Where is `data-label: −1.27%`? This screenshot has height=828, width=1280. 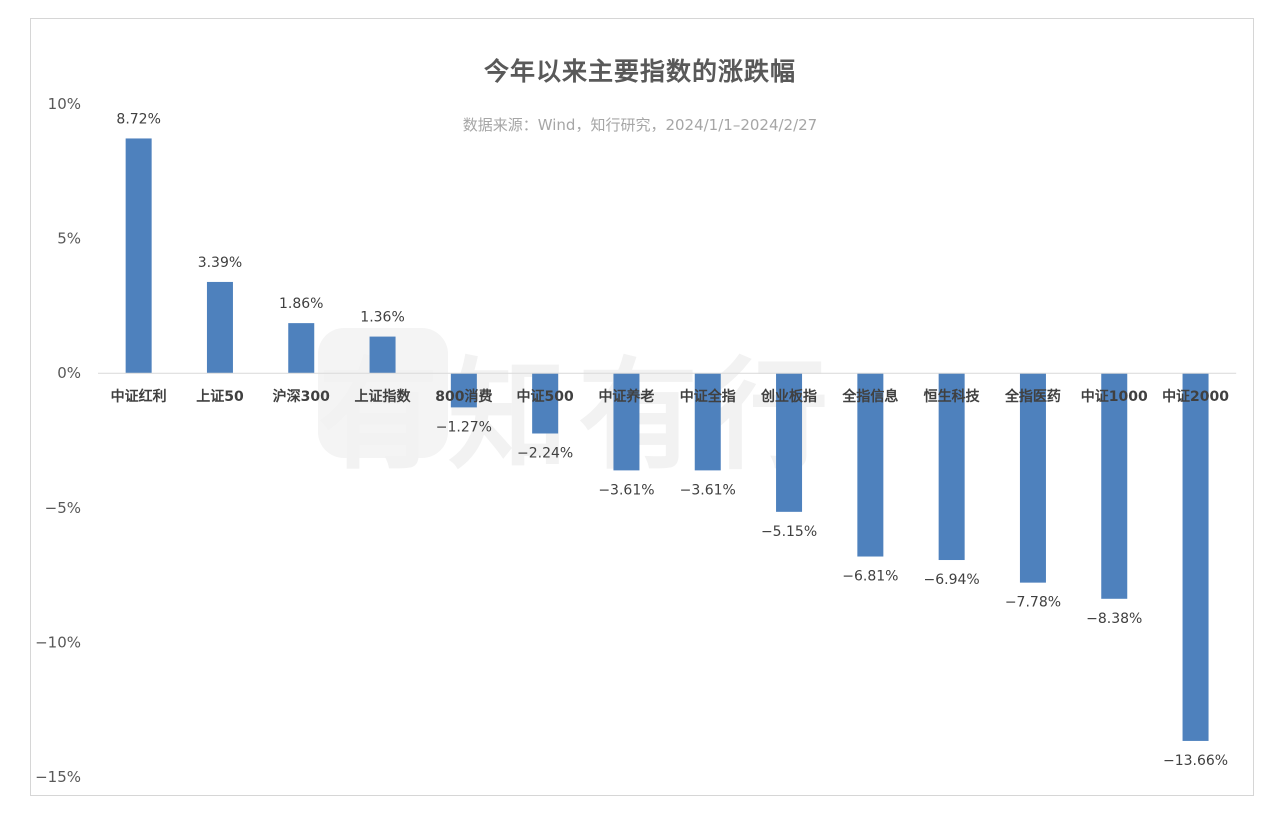 data-label: −1.27% is located at coordinates (464, 427).